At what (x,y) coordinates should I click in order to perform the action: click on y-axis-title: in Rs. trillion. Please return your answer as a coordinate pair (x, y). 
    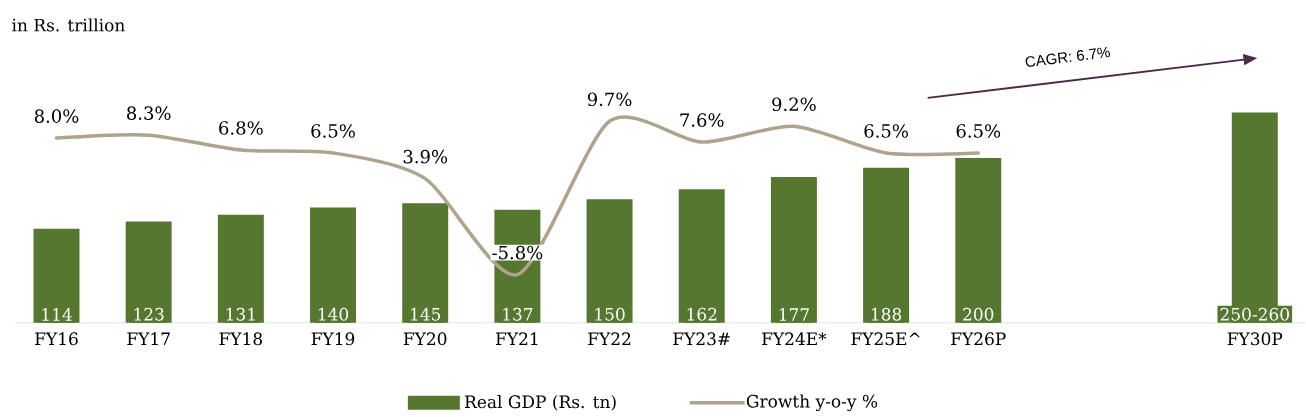
    Looking at the image, I should click on (68, 25).